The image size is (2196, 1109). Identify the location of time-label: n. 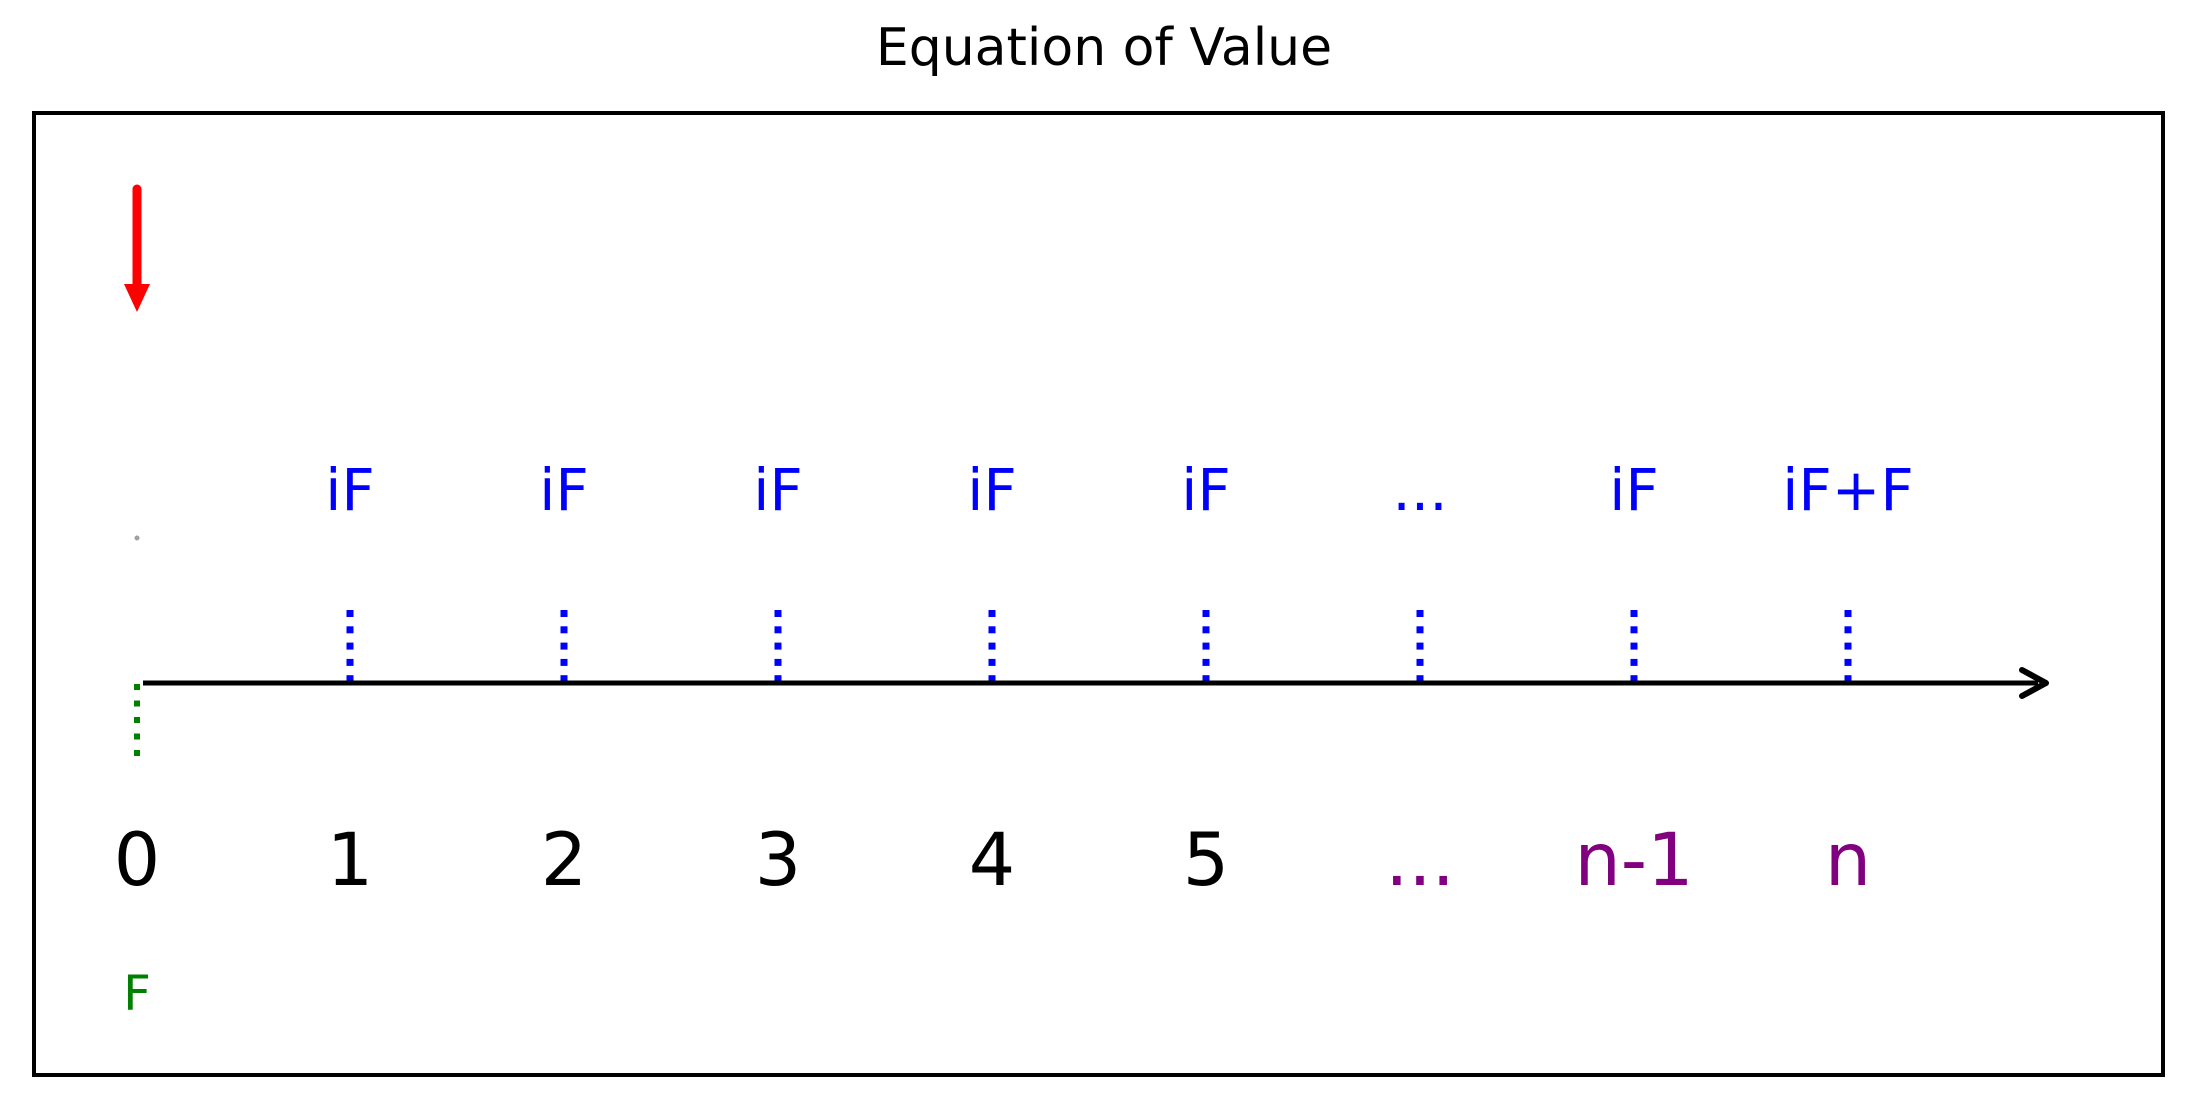
(1848, 860).